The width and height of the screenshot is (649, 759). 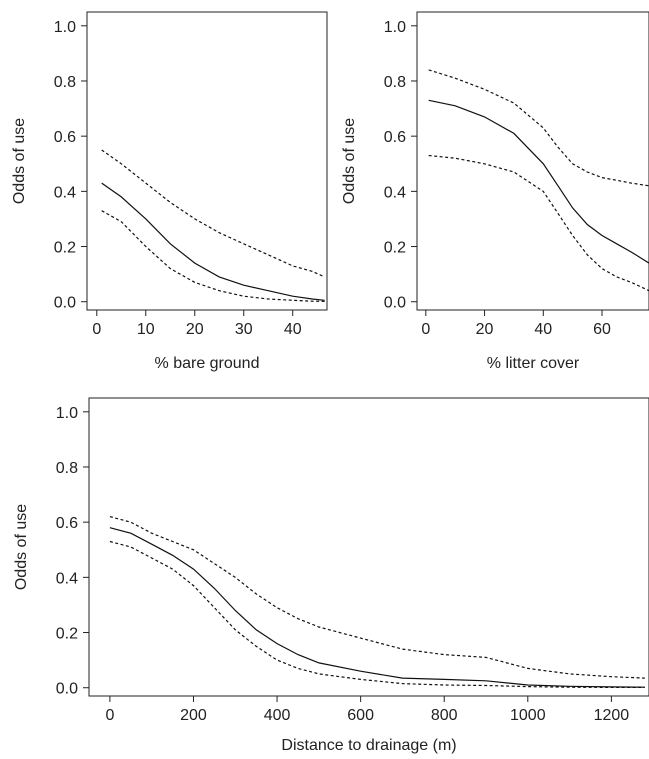 What do you see at coordinates (360, 715) in the screenshot?
I see `x-tick-label: 600` at bounding box center [360, 715].